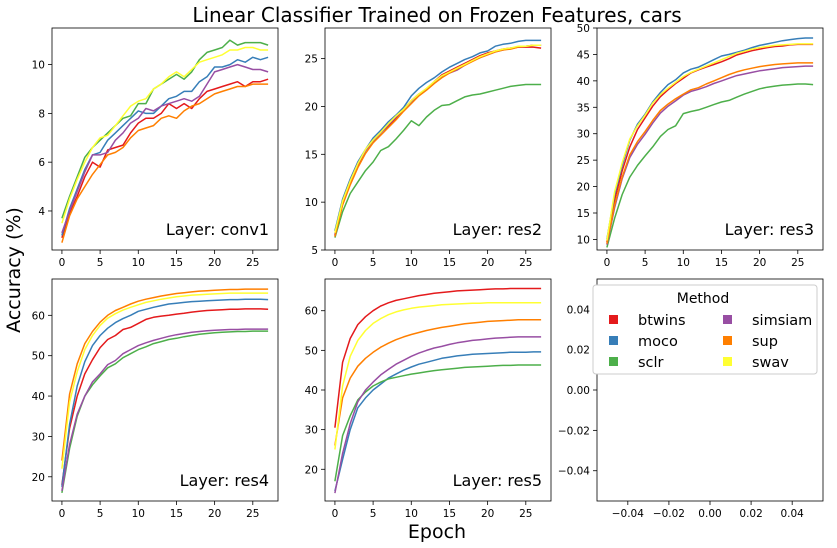 The width and height of the screenshot is (837, 548). Describe the element at coordinates (613, 319) in the screenshot. I see `legend-marker-btwins` at that location.